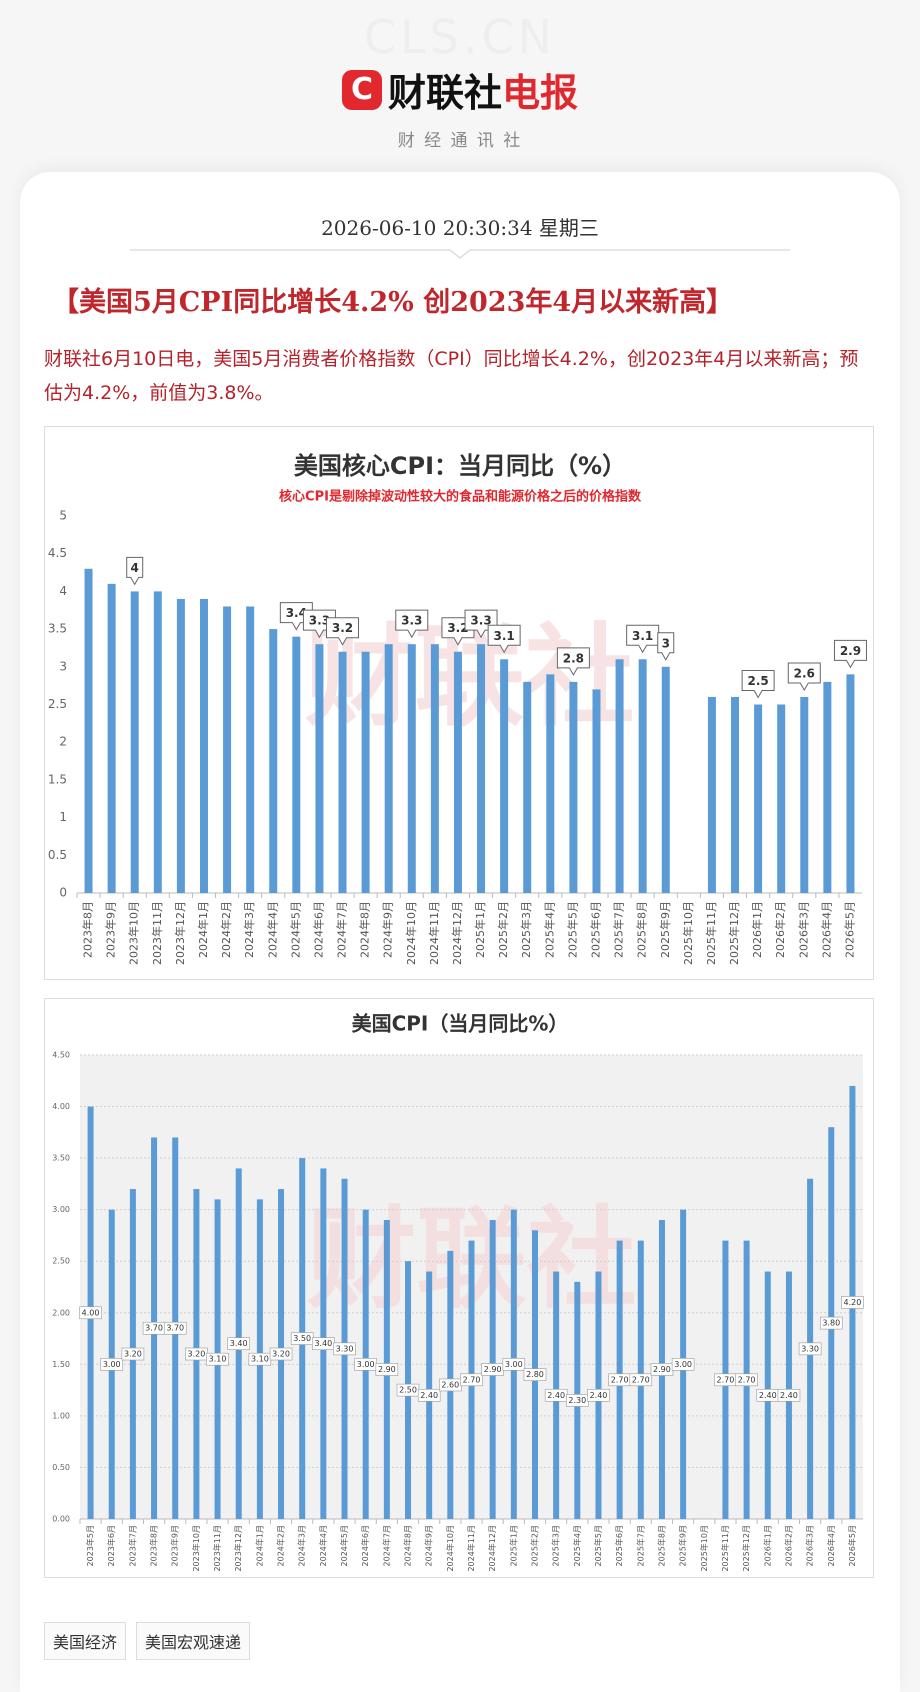 This screenshot has height=1692, width=920. What do you see at coordinates (688, 933) in the screenshot?
I see `x-tick-label: 2025年10月` at bounding box center [688, 933].